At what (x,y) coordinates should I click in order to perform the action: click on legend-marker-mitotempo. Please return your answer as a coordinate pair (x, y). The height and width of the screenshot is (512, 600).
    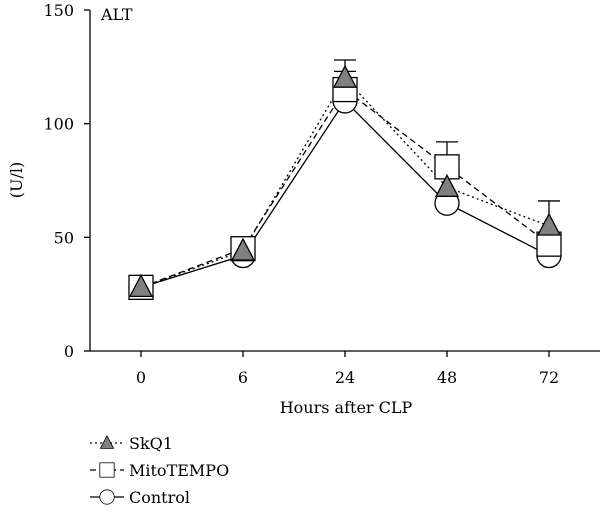
    Looking at the image, I should click on (107, 470).